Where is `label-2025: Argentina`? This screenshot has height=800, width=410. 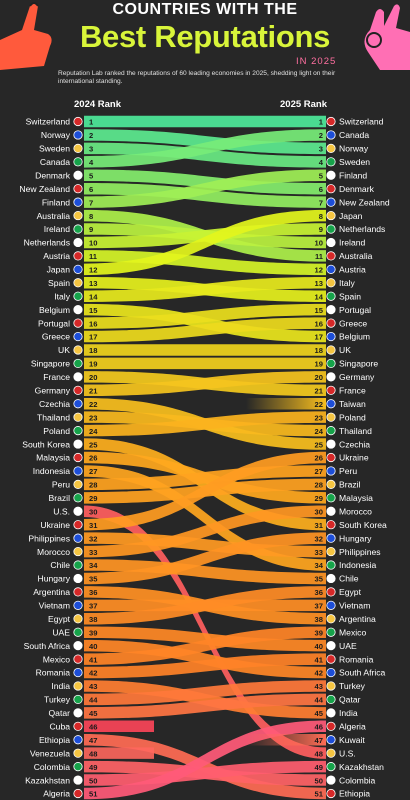 label-2025: Argentina is located at coordinates (357, 619).